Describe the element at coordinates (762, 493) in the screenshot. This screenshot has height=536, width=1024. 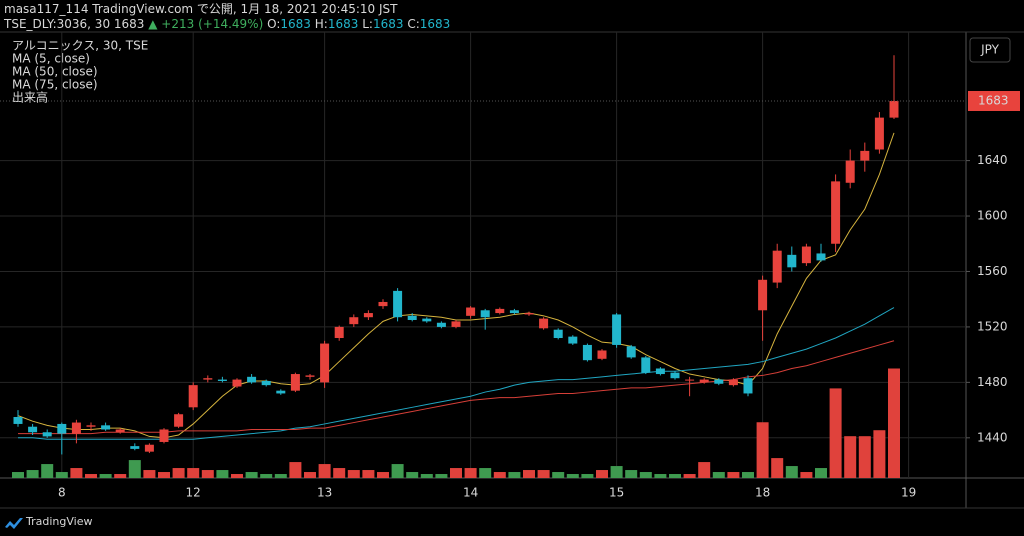
I see `x-tick-label: 18` at that location.